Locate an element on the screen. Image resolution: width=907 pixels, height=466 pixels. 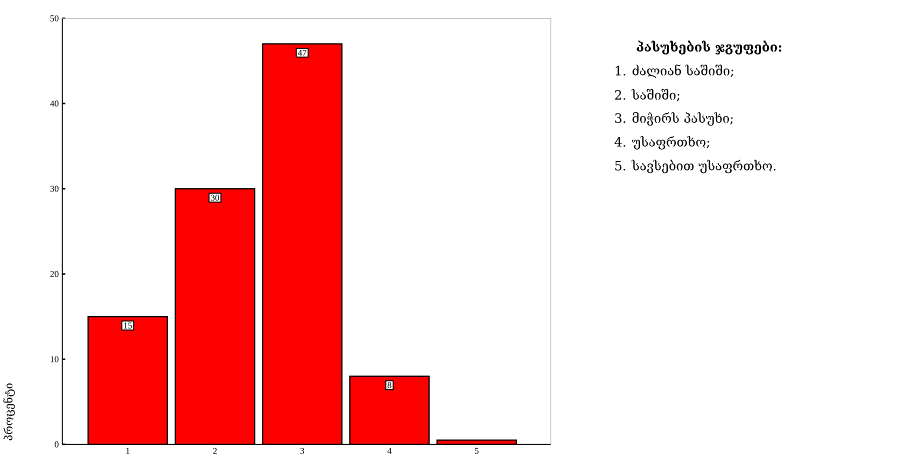
y-tick-label: 10 is located at coordinates (54, 359).